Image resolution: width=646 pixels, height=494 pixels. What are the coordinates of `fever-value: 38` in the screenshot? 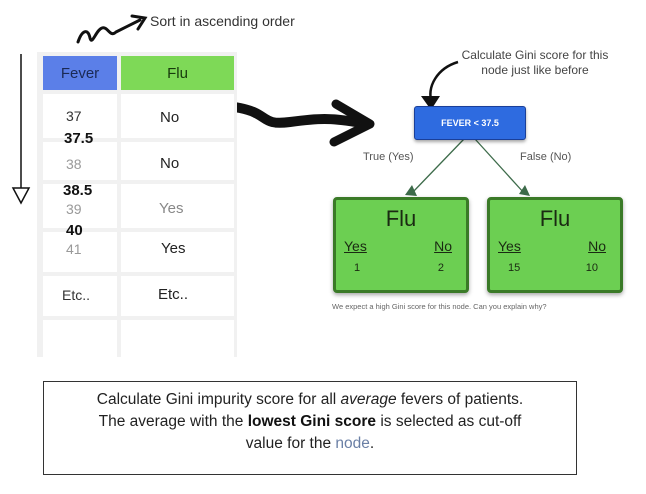 It's located at (74, 164).